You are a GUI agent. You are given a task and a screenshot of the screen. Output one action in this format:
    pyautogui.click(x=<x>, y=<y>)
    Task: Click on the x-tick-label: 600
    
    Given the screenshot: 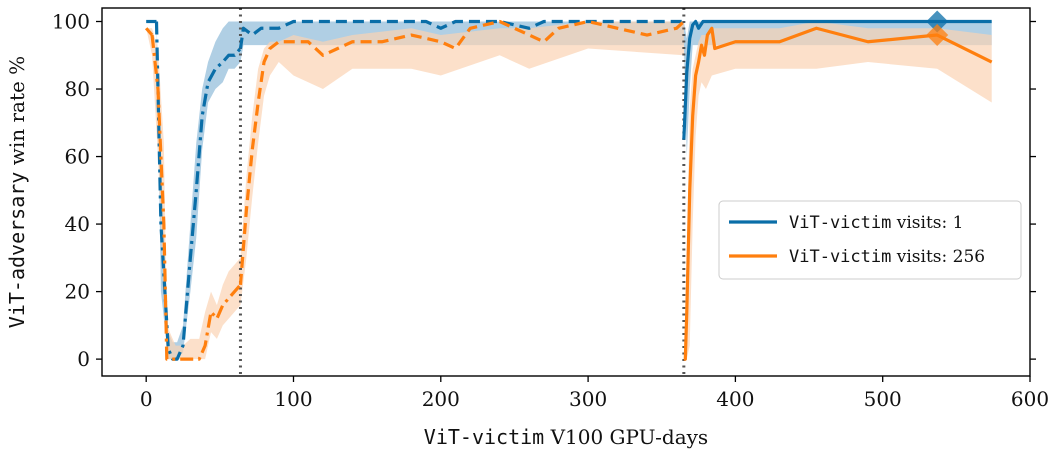 What is the action you would take?
    pyautogui.click(x=1030, y=399)
    